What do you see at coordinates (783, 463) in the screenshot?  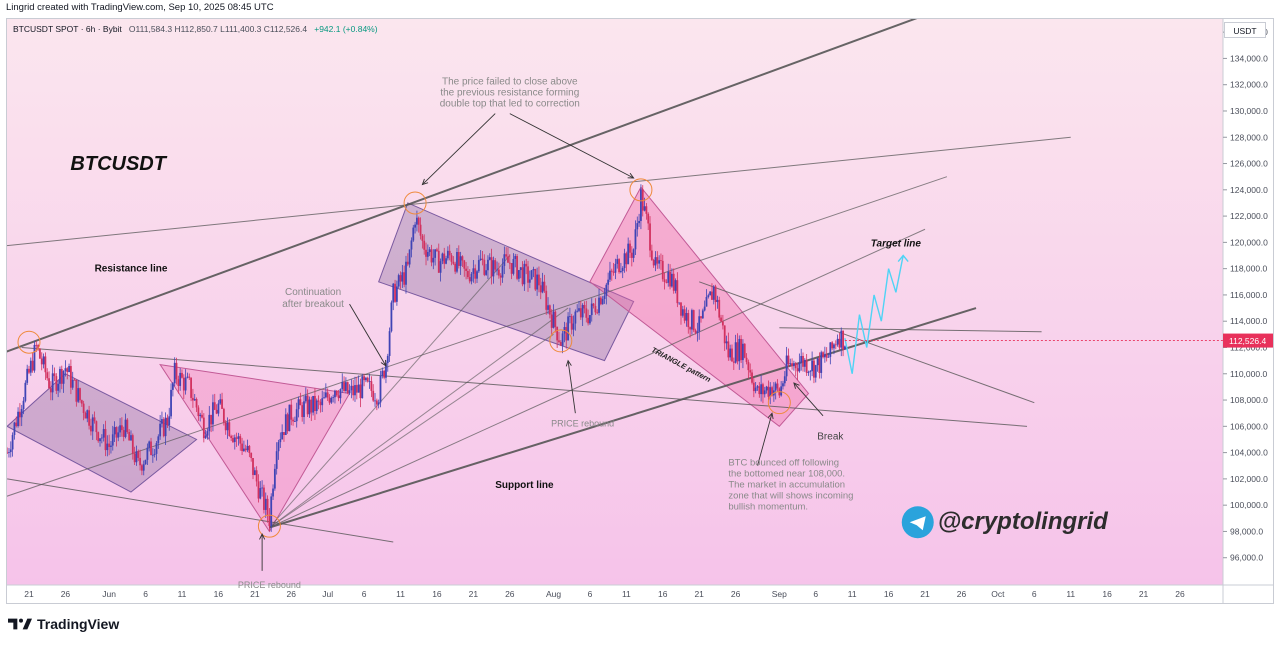 I see `btc-bounced-label: BTC bounced off following` at bounding box center [783, 463].